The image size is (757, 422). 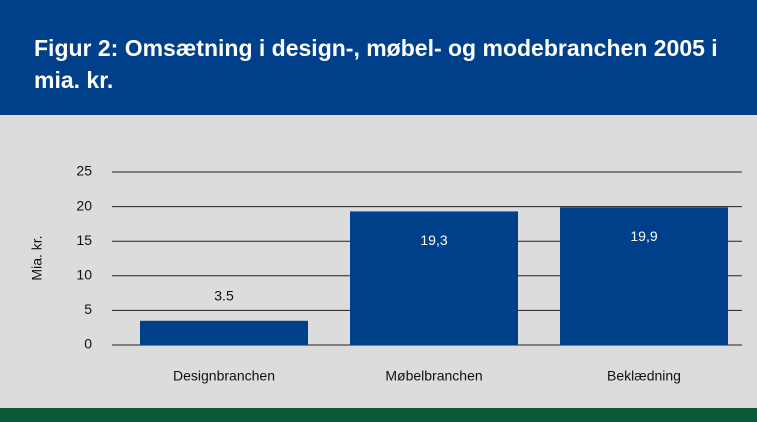 I want to click on value-label: 19,9, so click(x=643, y=236).